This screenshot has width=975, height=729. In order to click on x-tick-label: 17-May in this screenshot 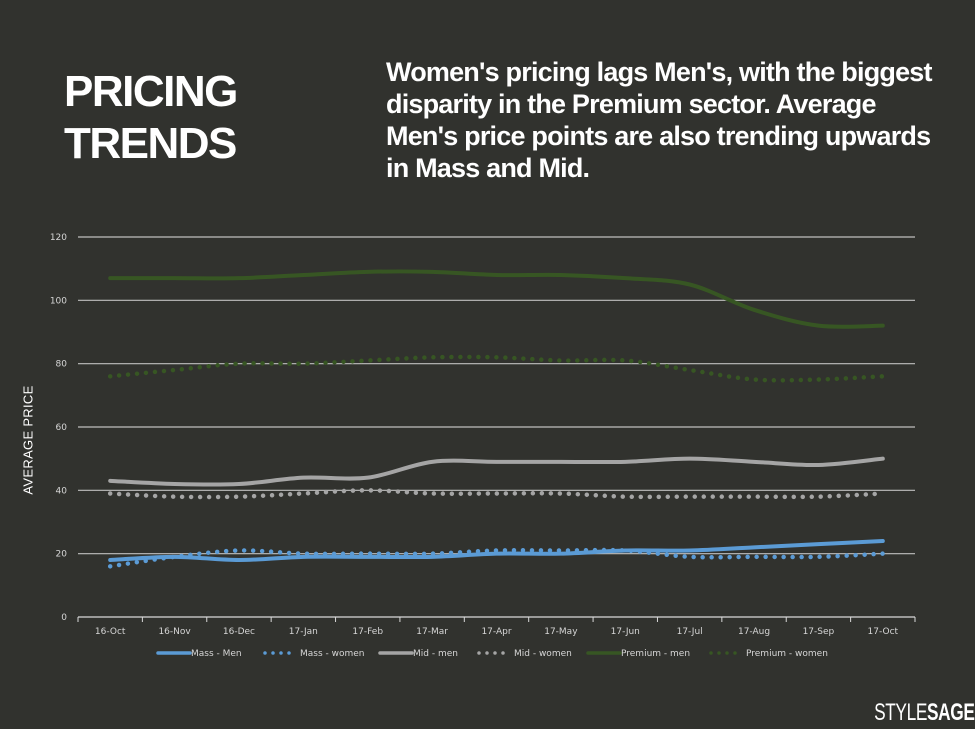, I will do `click(561, 632)`.